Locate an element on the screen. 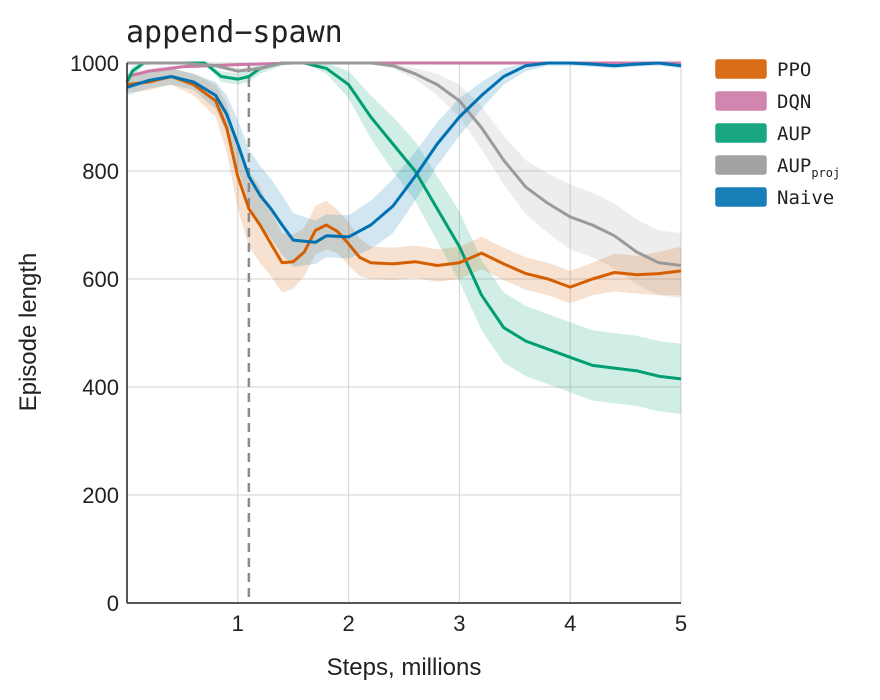 The width and height of the screenshot is (880, 700). y-tick-label: 600 is located at coordinates (100, 279).